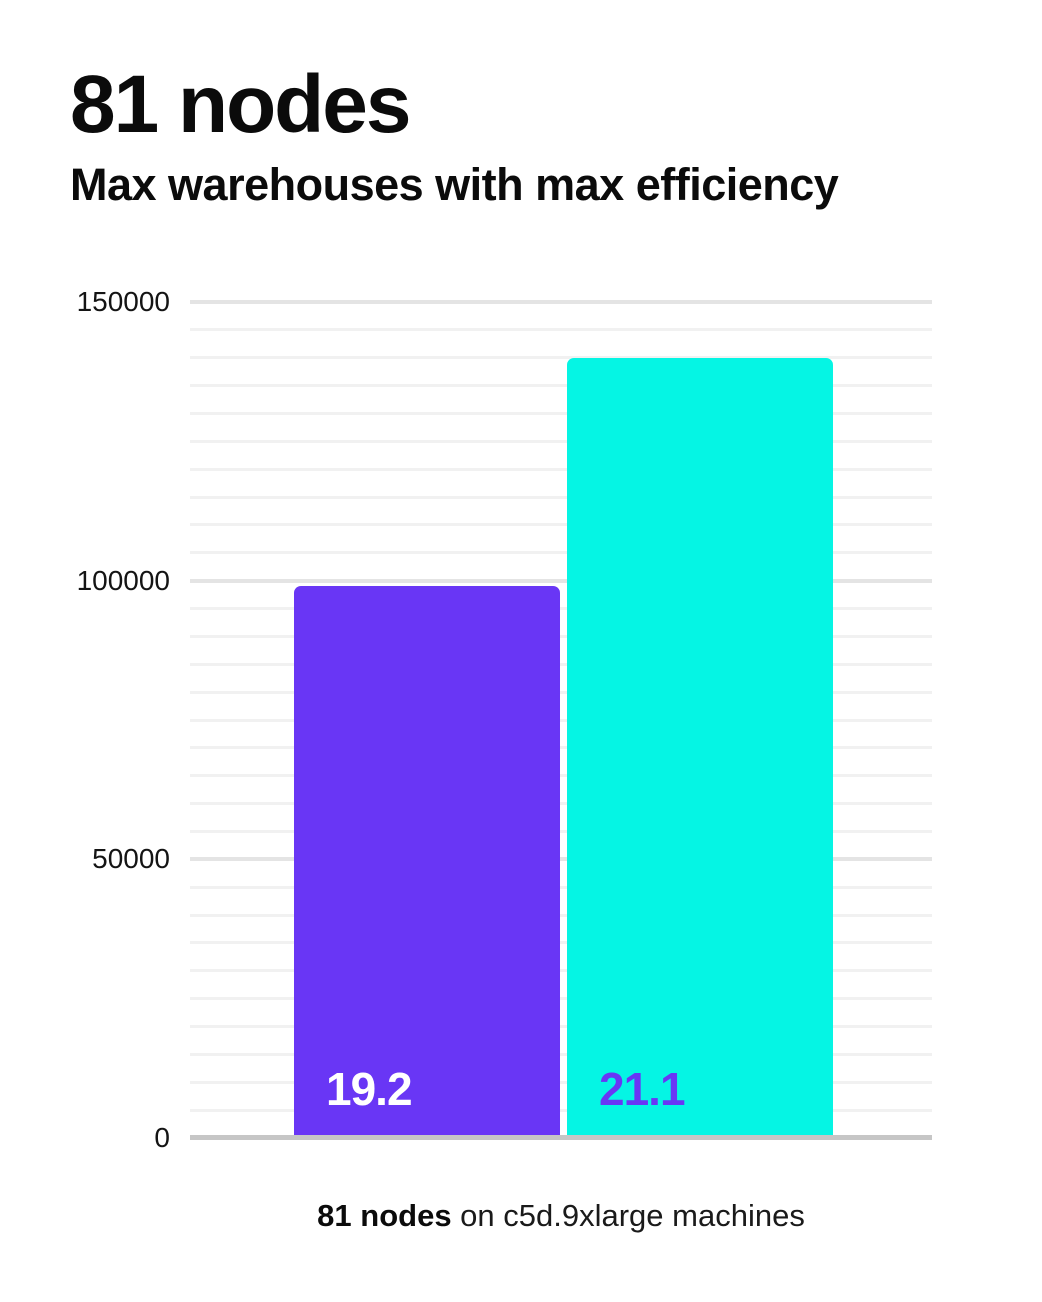  Describe the element at coordinates (131, 859) in the screenshot. I see `y-tick-label: 50000` at that location.